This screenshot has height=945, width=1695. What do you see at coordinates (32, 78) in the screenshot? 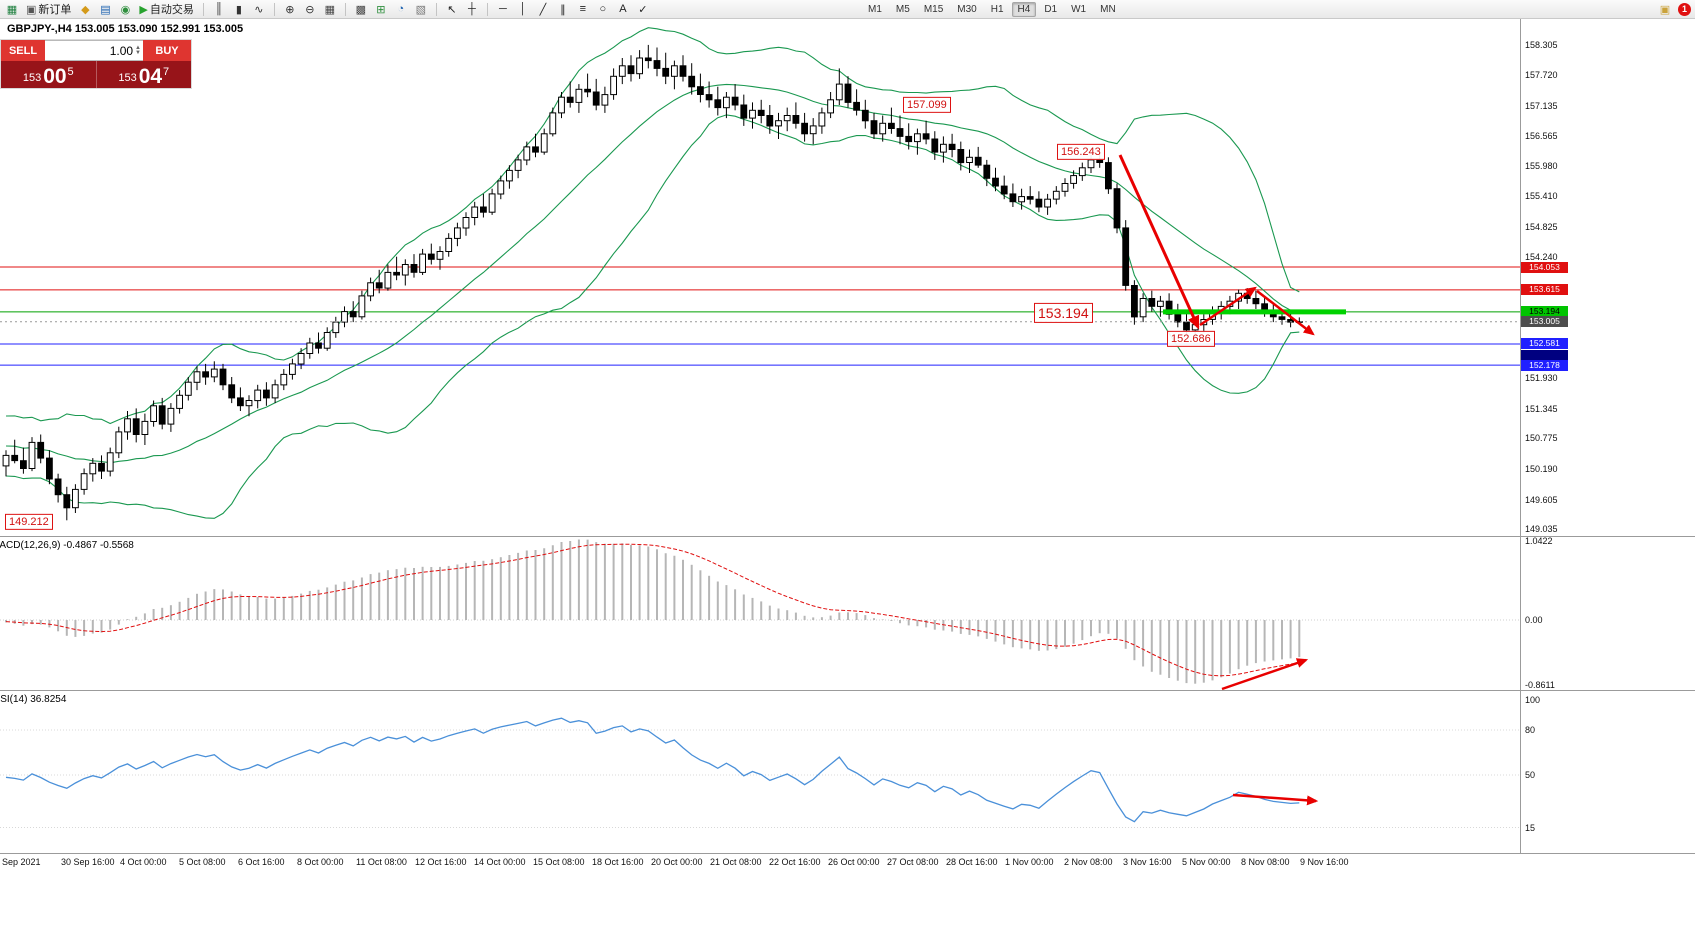
I see `bid-prefix: 153` at bounding box center [32, 78].